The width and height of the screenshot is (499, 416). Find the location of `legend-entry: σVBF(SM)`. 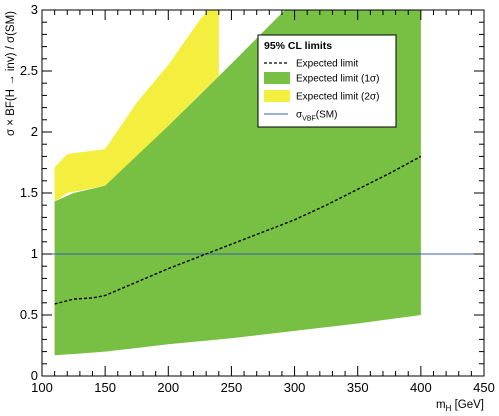

legend-entry: σVBF(SM) is located at coordinates (300, 116).